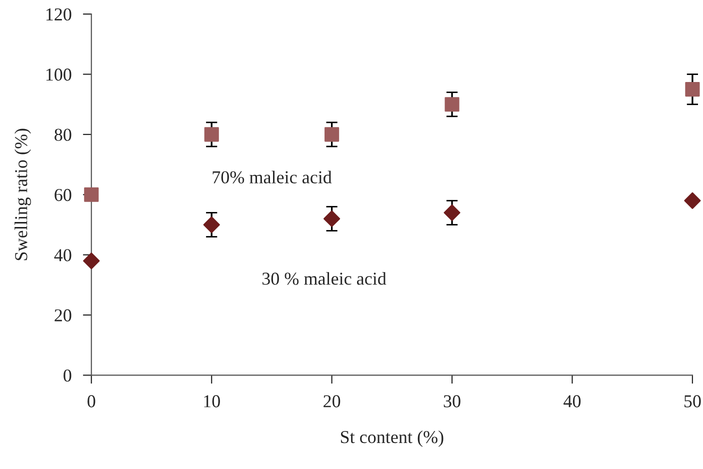 The image size is (703, 469). Describe the element at coordinates (63, 315) in the screenshot. I see `y-tick-label: 20` at that location.